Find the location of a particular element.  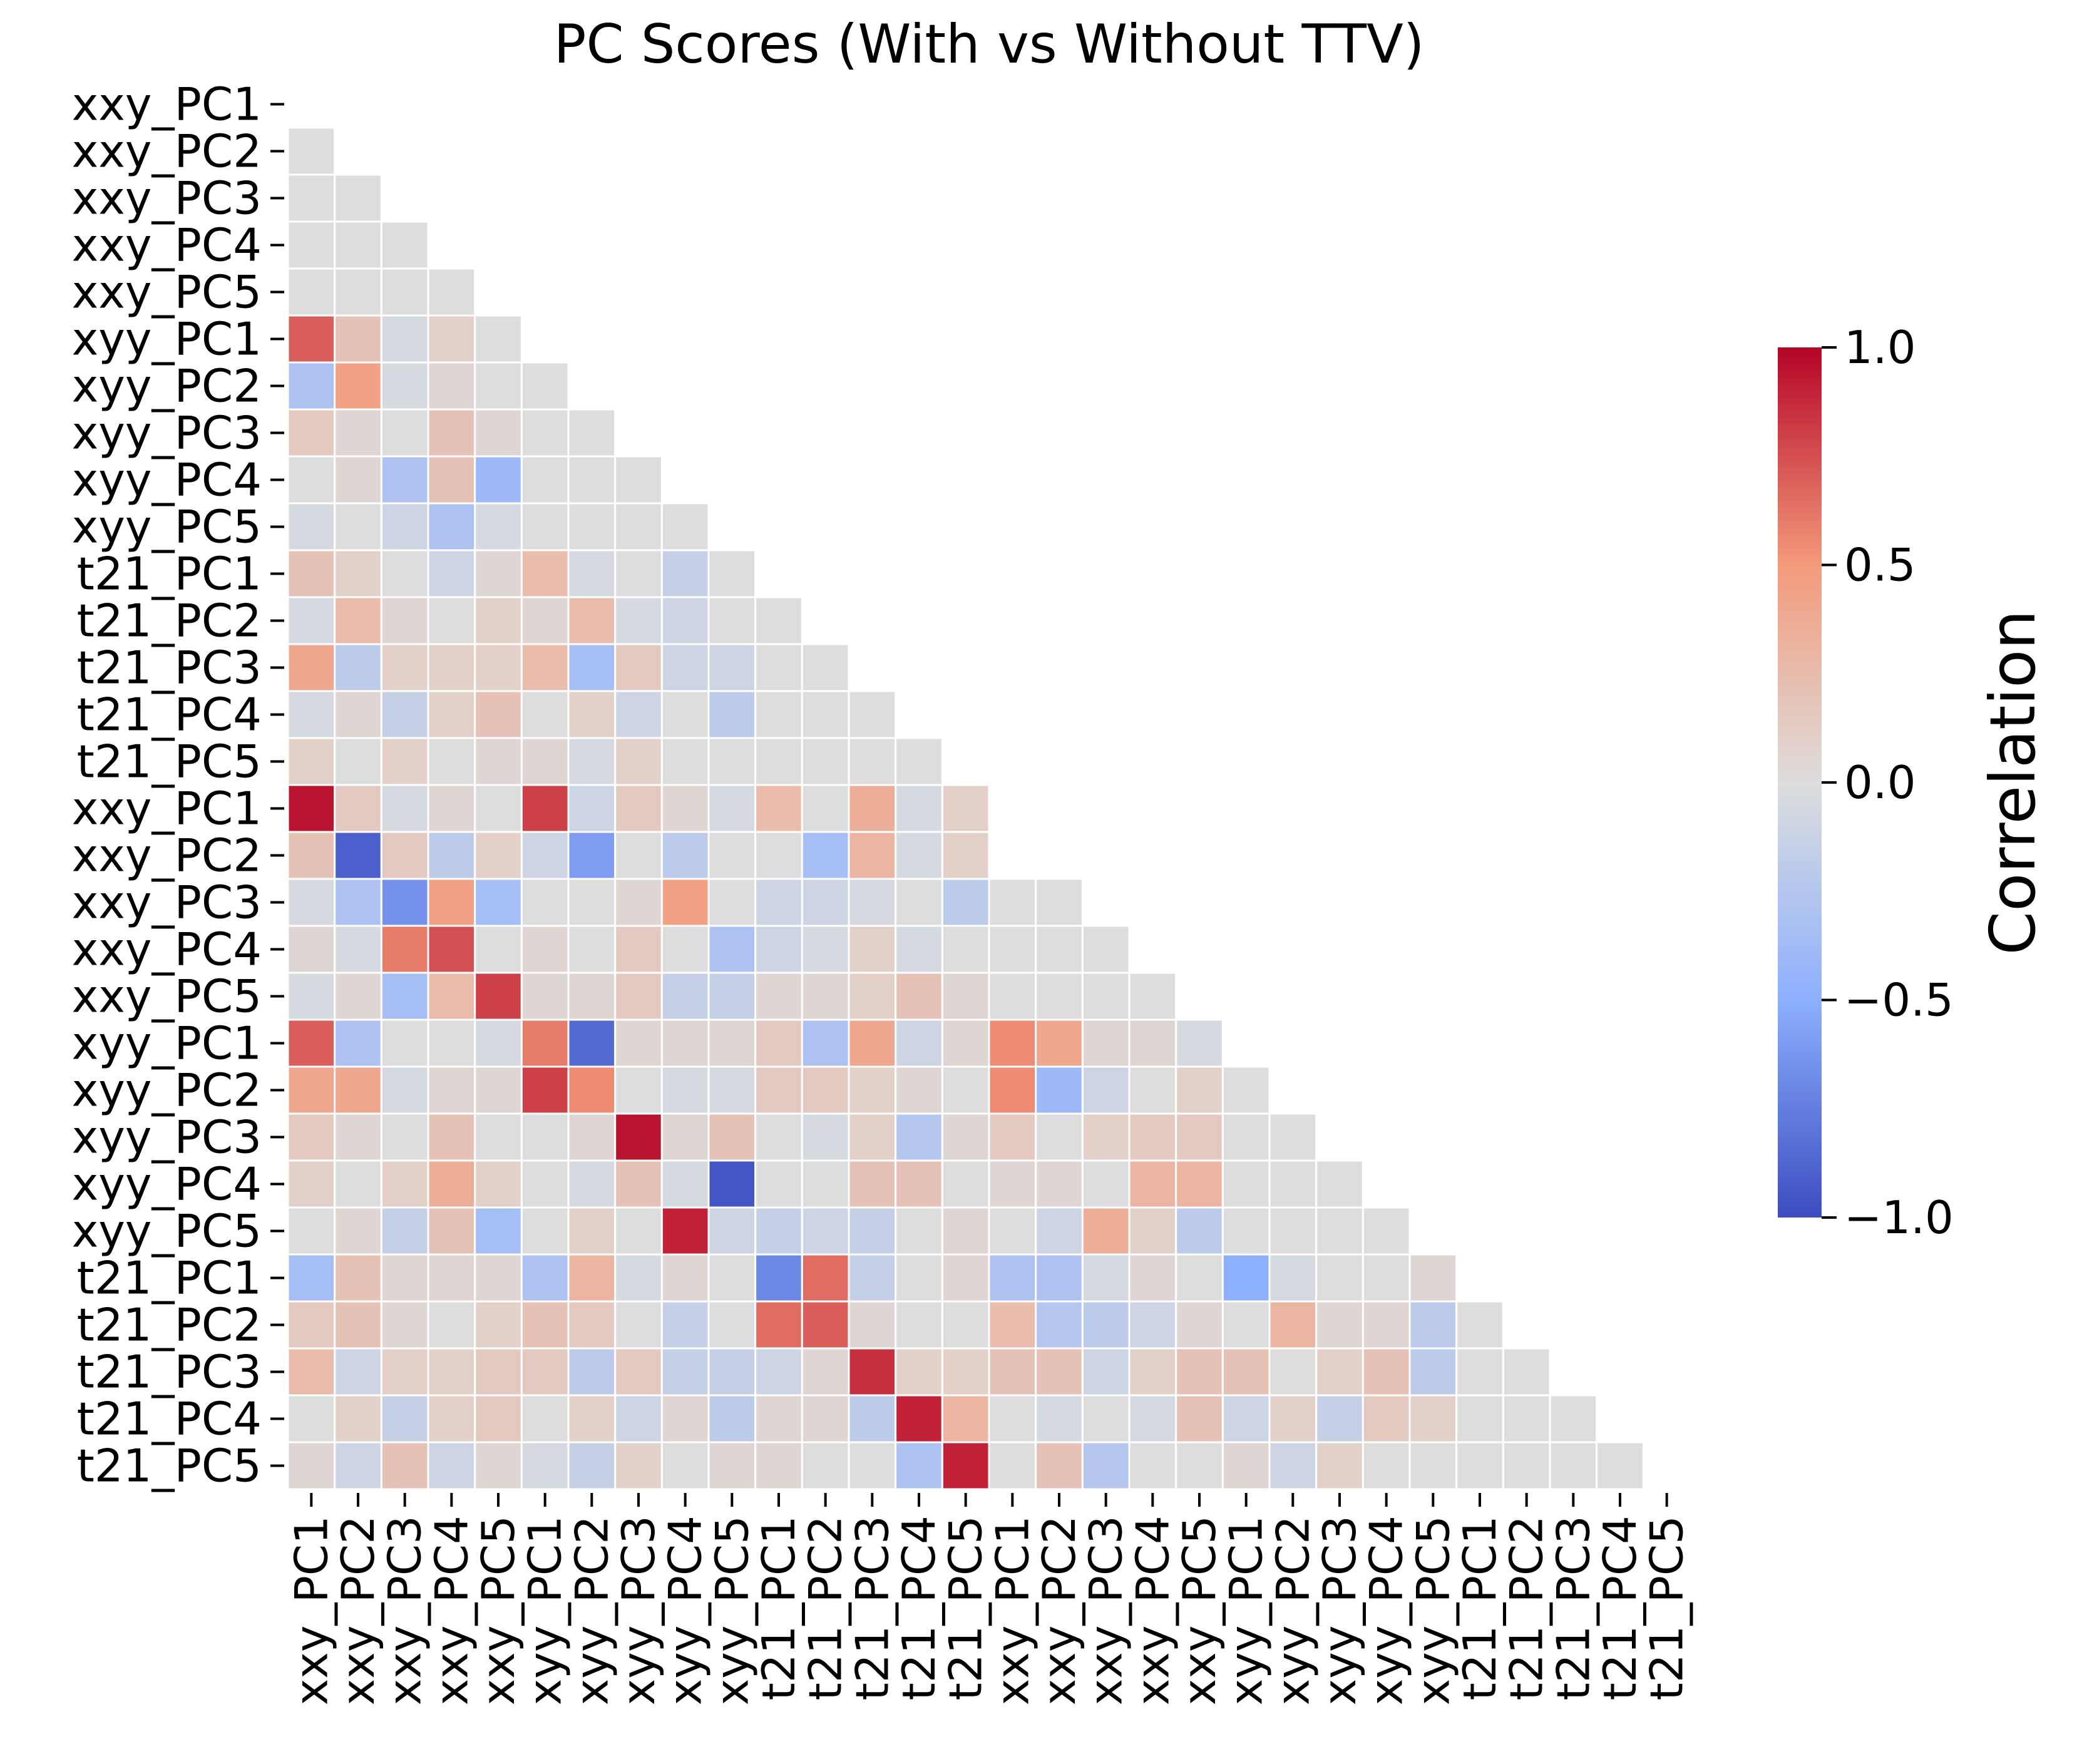

colorbar-ticks: 1.0 0.5 0.0 −0.5 −1.0 is located at coordinates (1888, 782).